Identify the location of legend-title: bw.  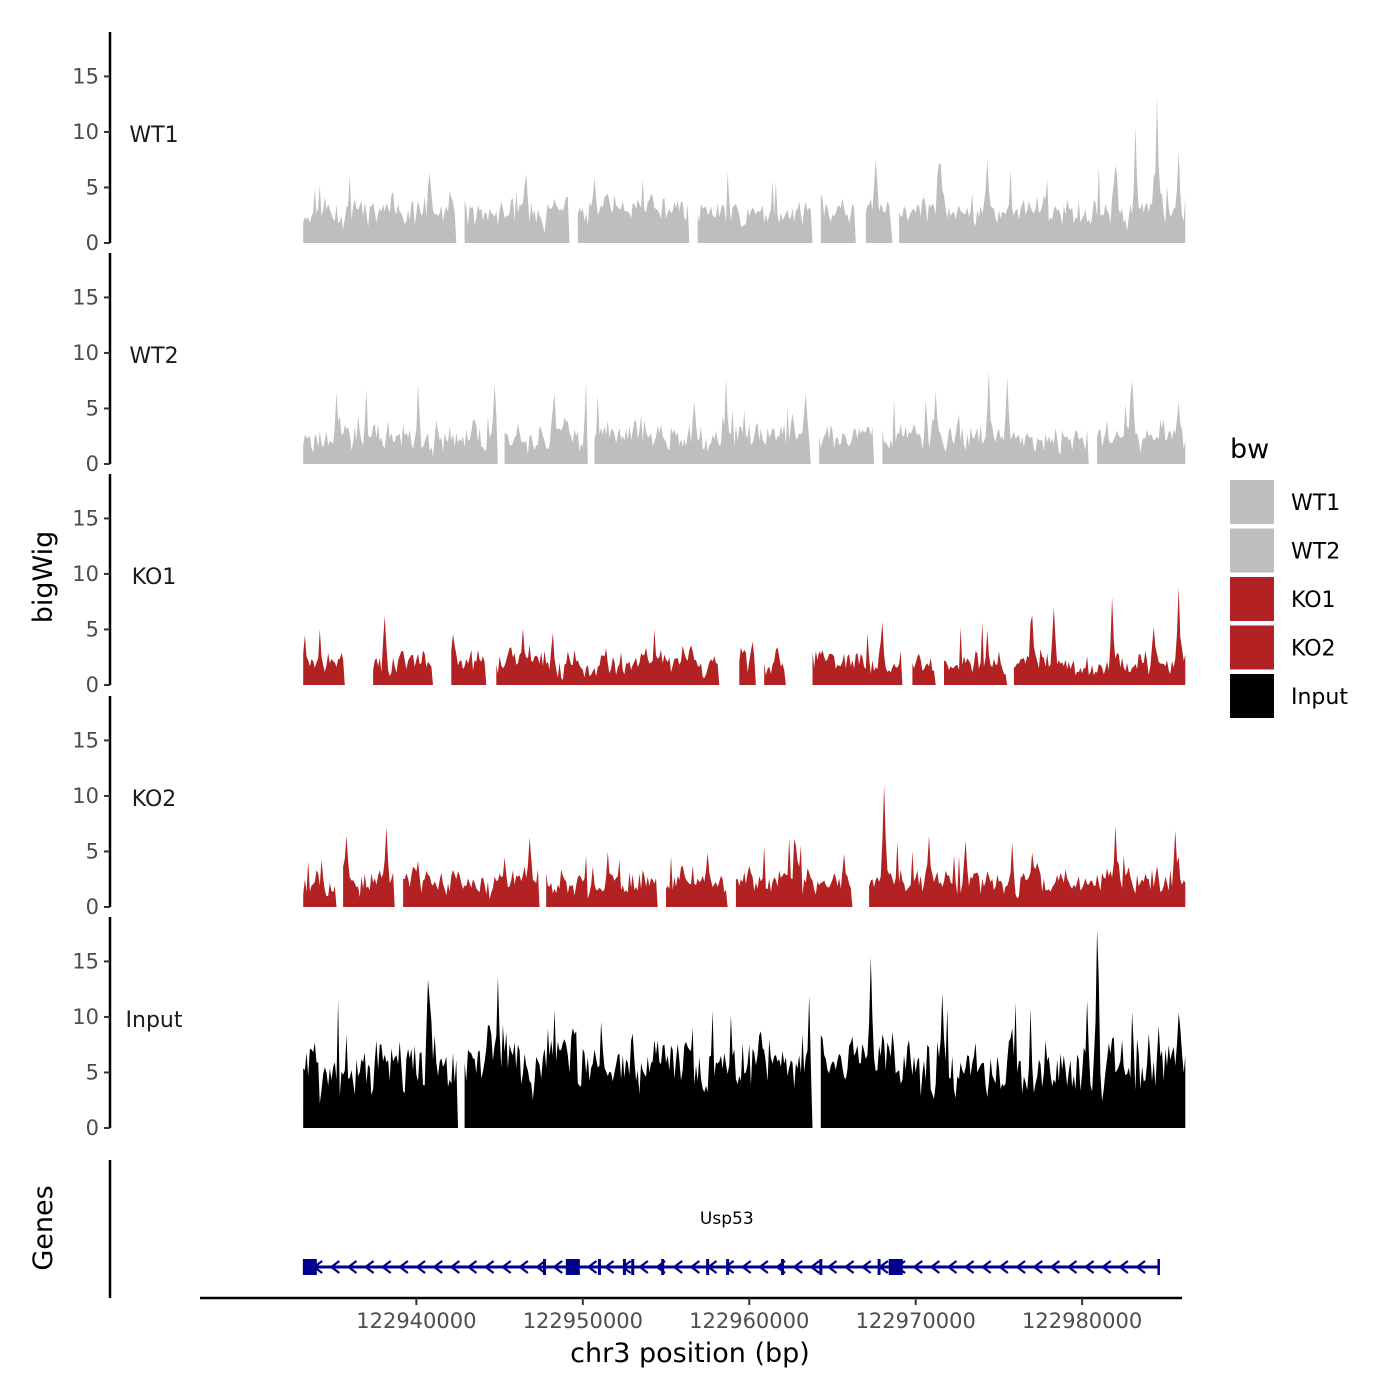
(1249, 449).